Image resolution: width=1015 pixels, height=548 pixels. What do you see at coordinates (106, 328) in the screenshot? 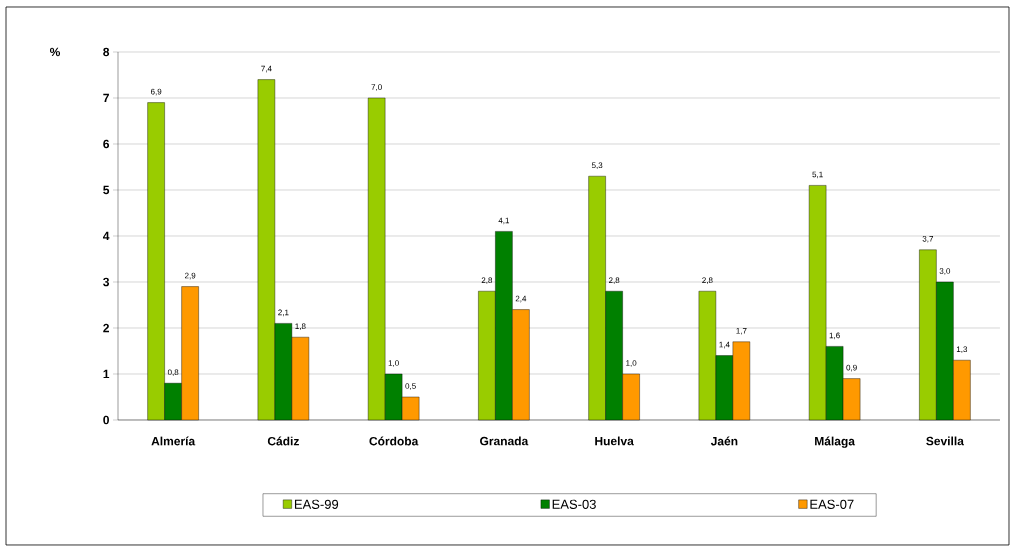
I see `y-tick-label: 2` at bounding box center [106, 328].